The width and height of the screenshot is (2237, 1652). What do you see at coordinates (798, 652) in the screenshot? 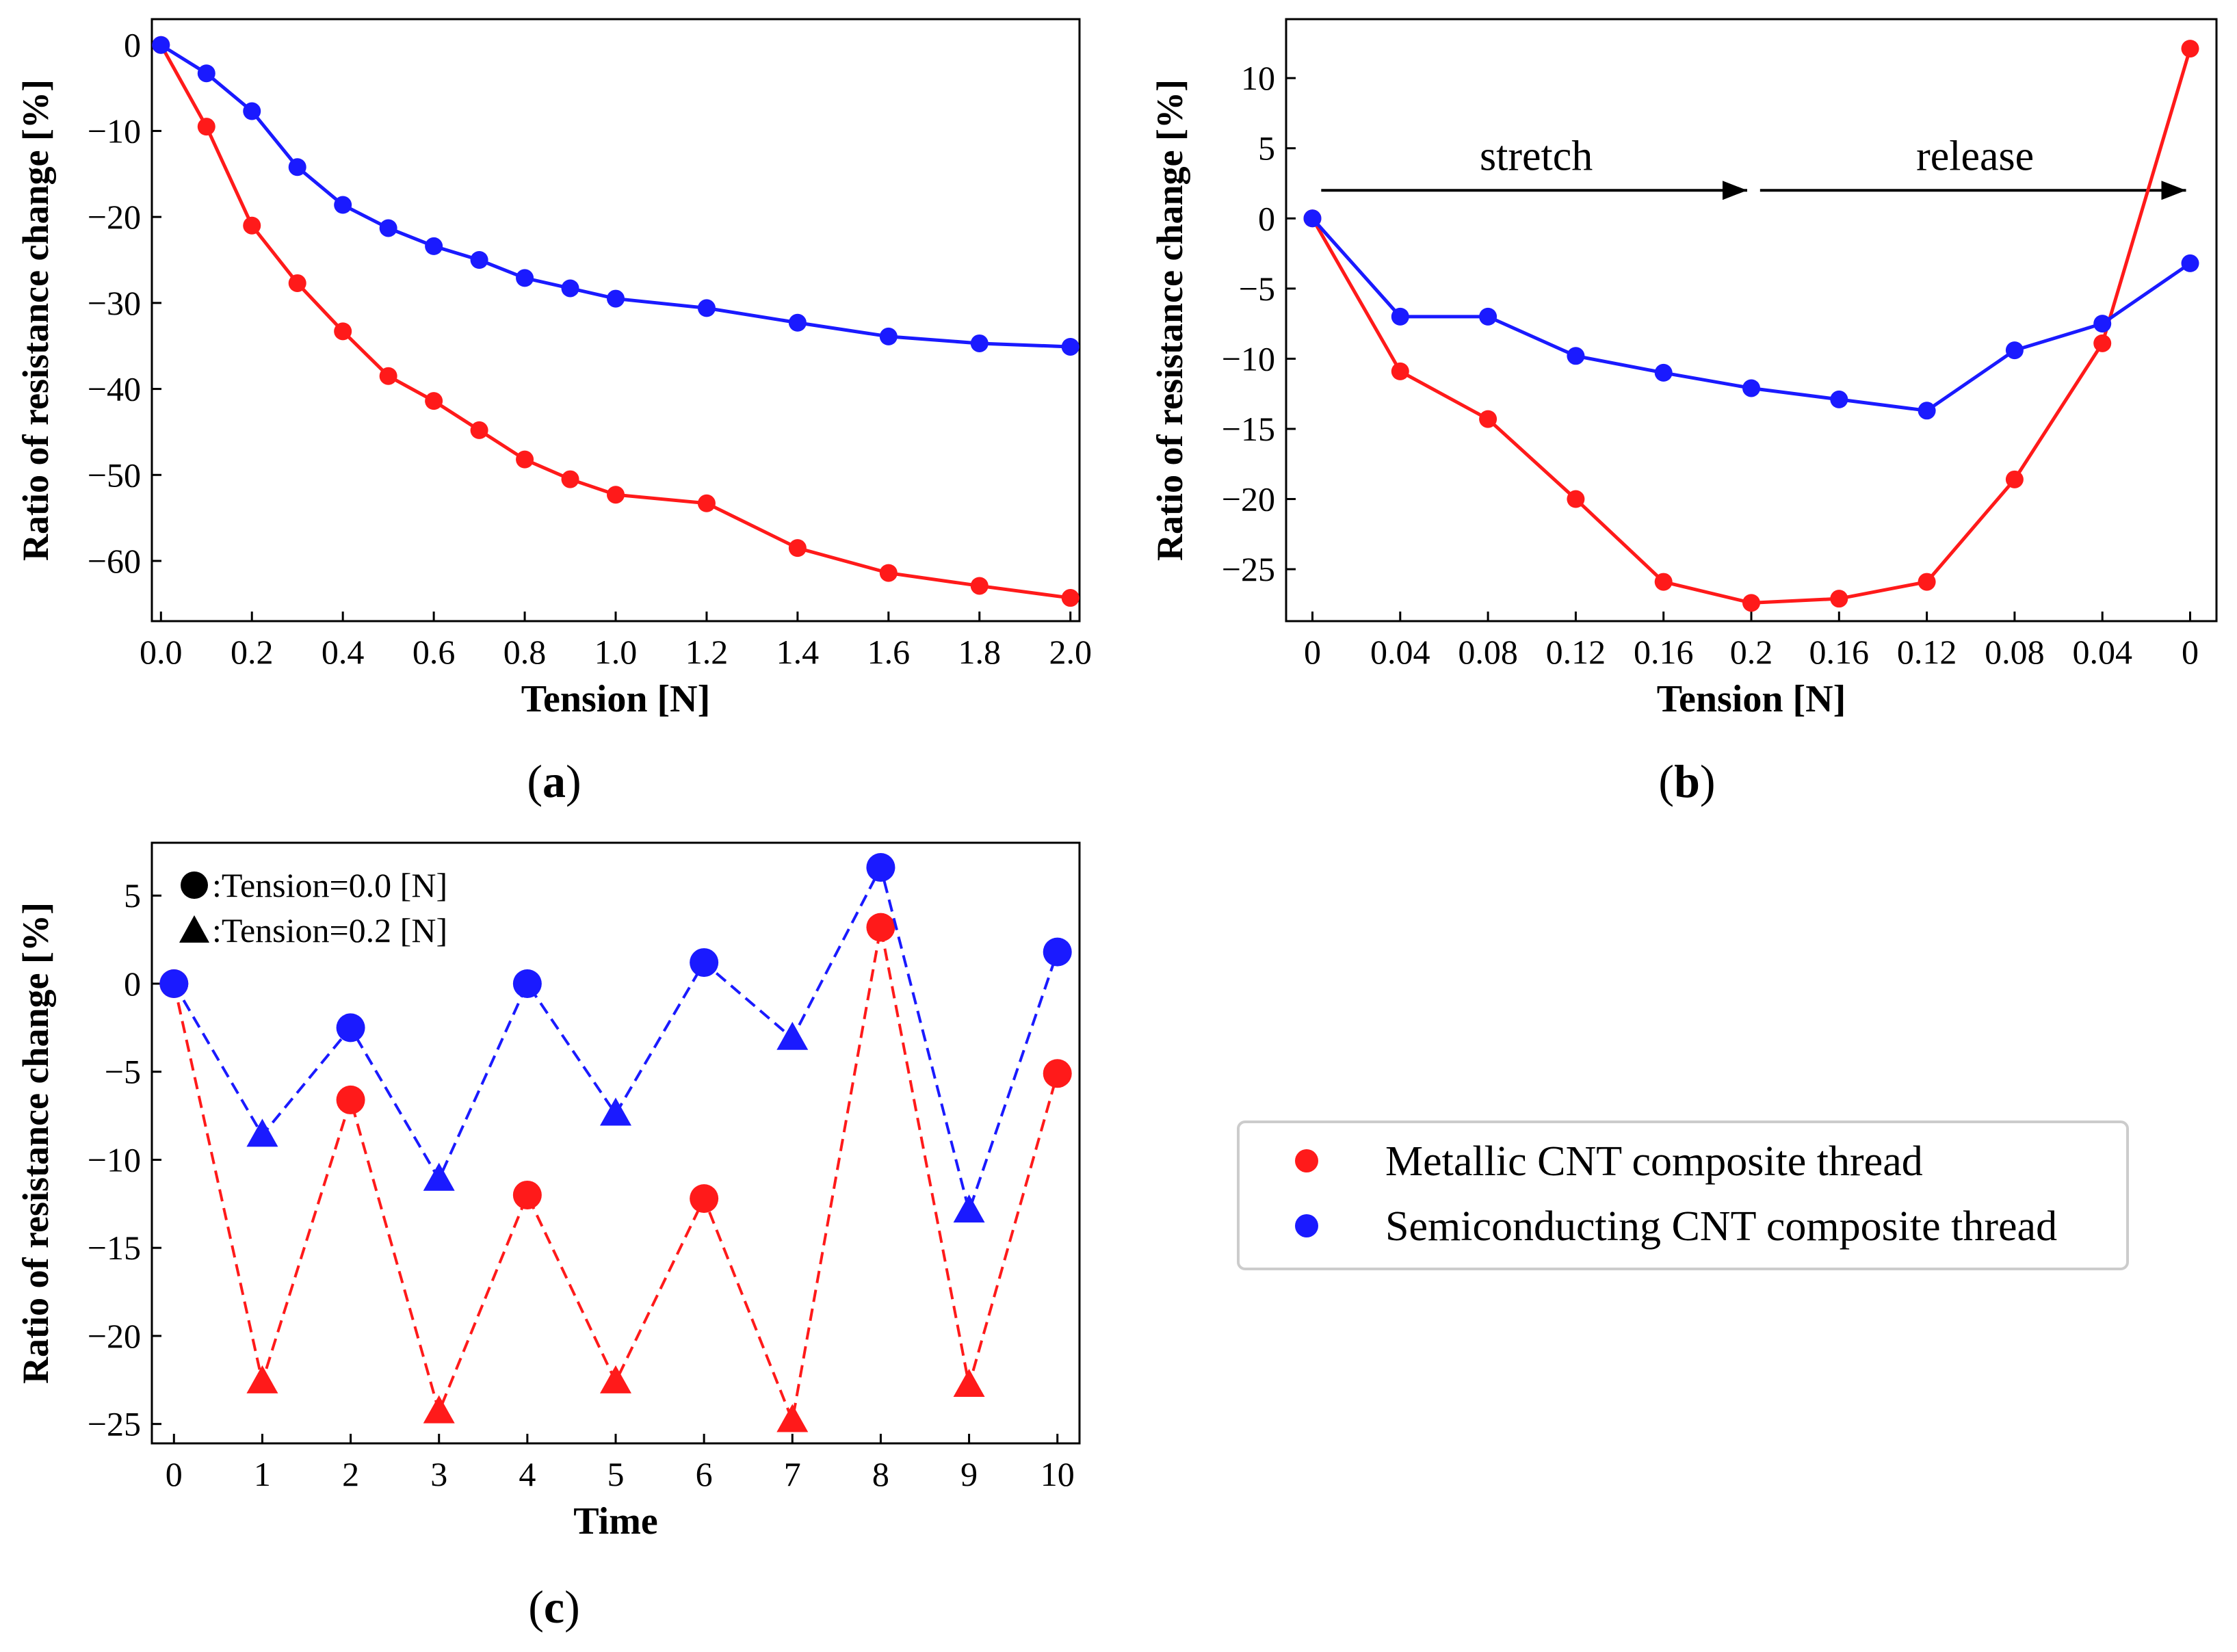
I see `x-tick-label-a: 1.4` at bounding box center [798, 652].